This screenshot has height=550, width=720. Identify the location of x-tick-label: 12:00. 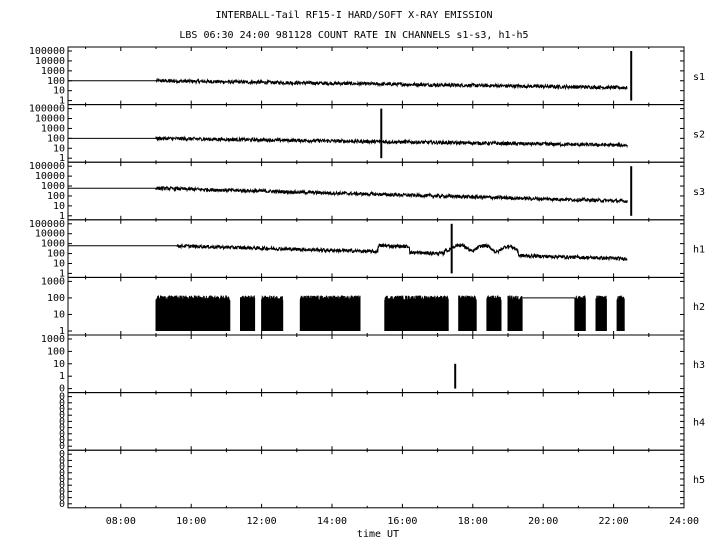
(262, 521).